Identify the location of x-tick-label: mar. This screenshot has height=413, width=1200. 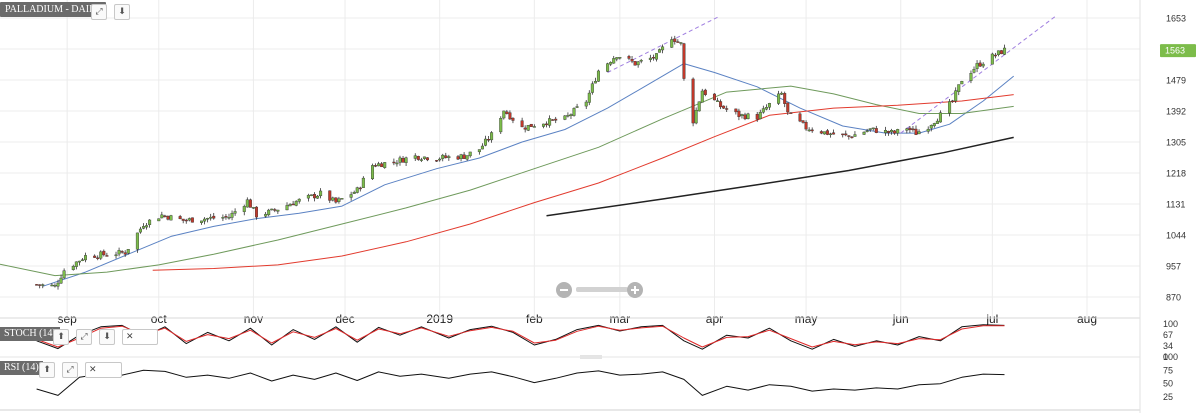
(619, 319).